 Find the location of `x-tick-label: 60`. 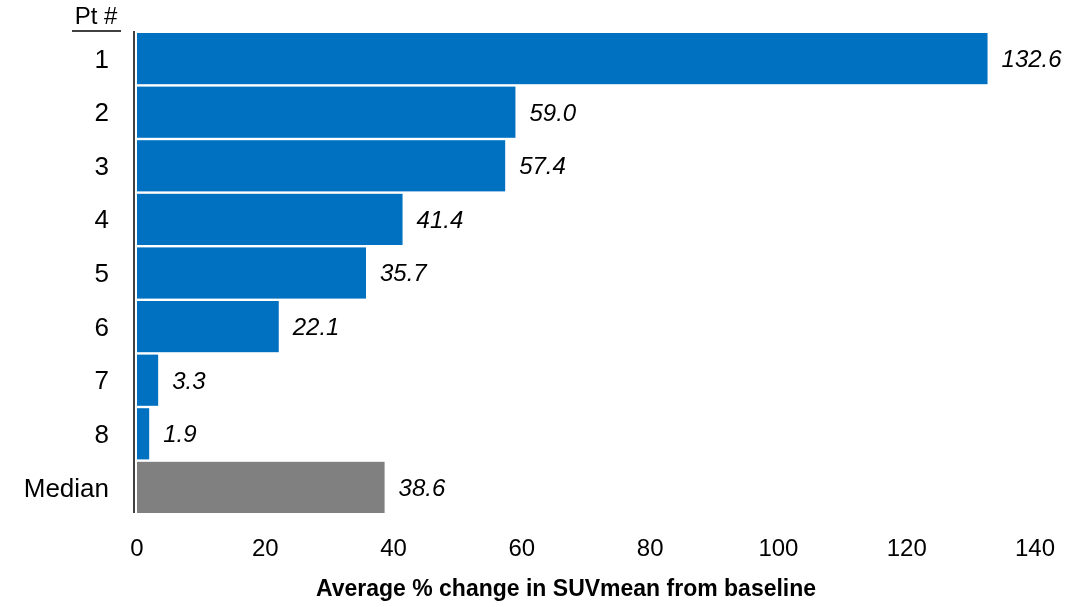

x-tick-label: 60 is located at coordinates (522, 547).